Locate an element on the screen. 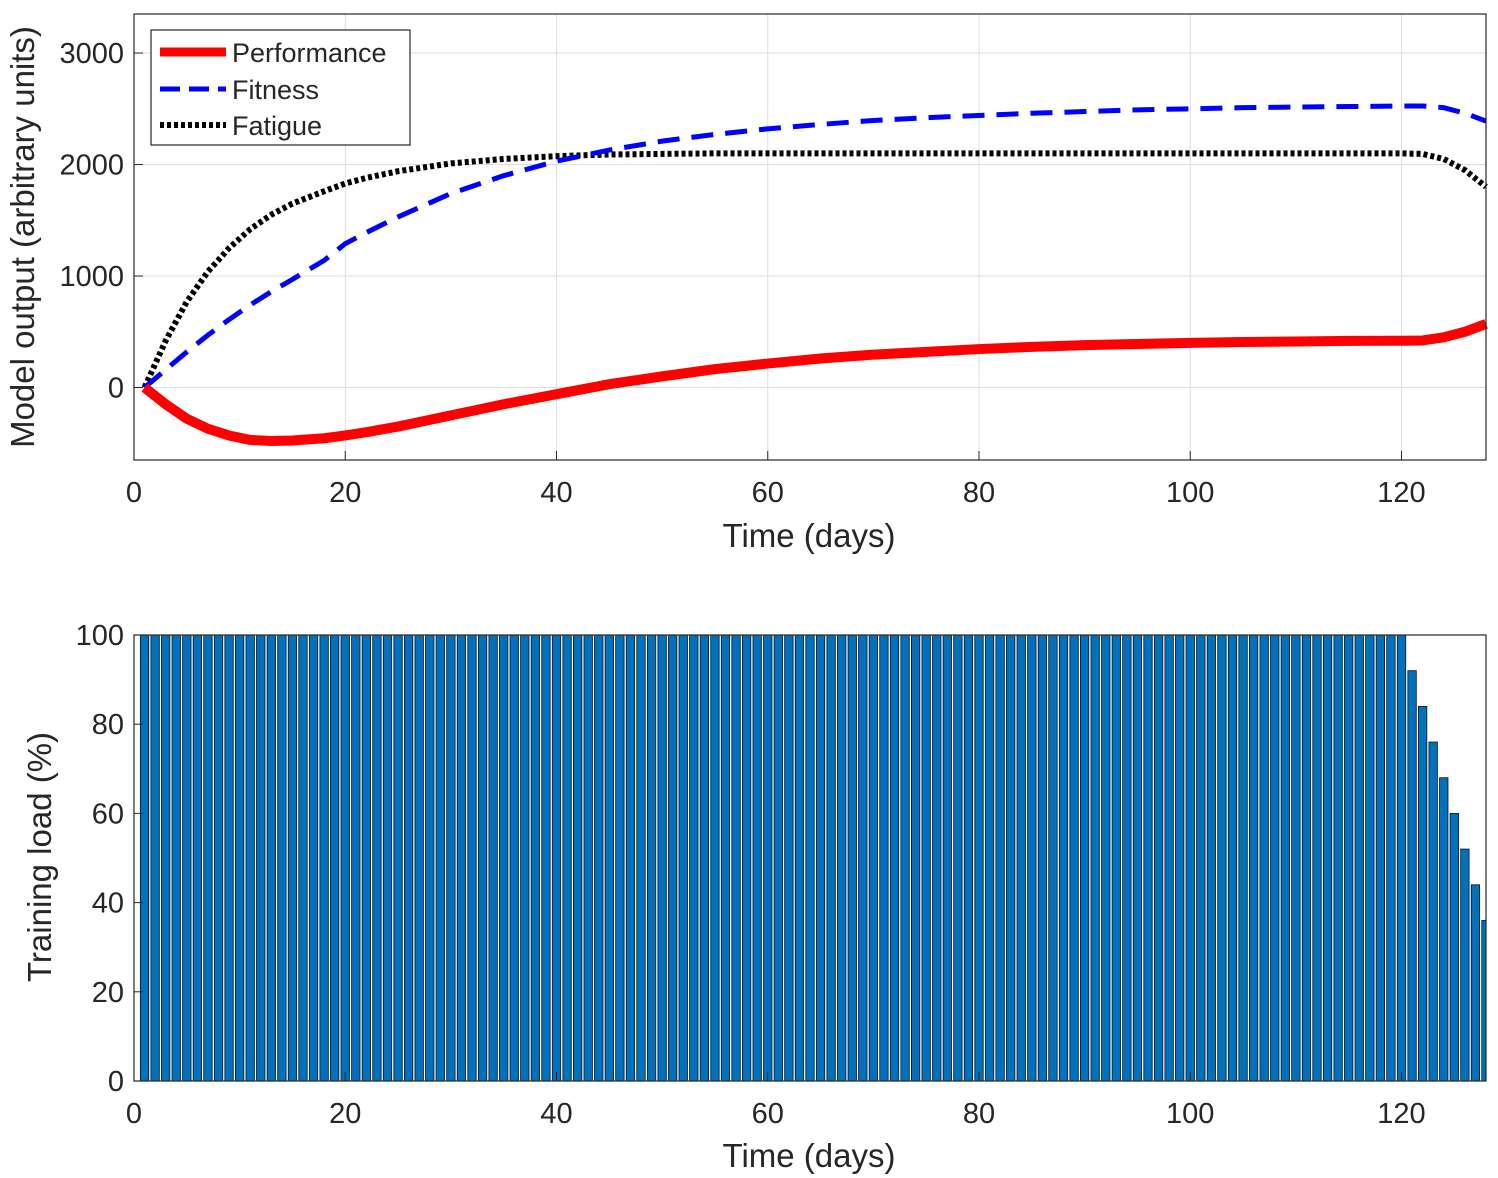 The image size is (1498, 1178). y-tick-label: 2000 is located at coordinates (91, 166).